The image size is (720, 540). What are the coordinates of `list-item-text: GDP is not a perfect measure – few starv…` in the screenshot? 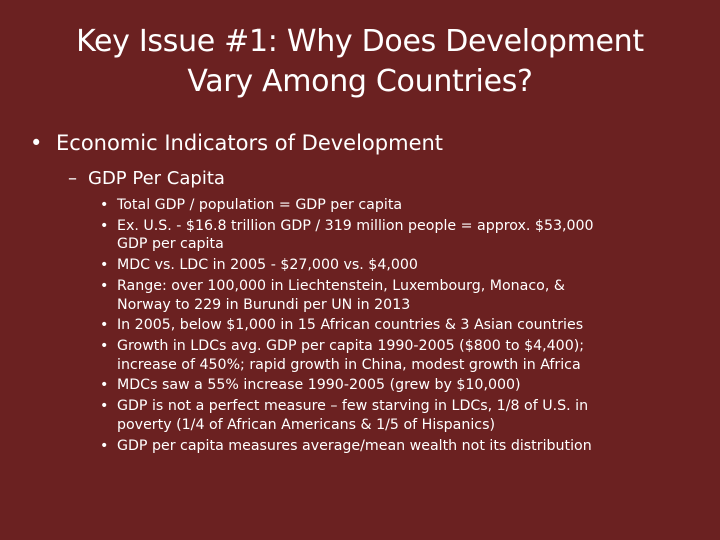 It's located at (353, 406).